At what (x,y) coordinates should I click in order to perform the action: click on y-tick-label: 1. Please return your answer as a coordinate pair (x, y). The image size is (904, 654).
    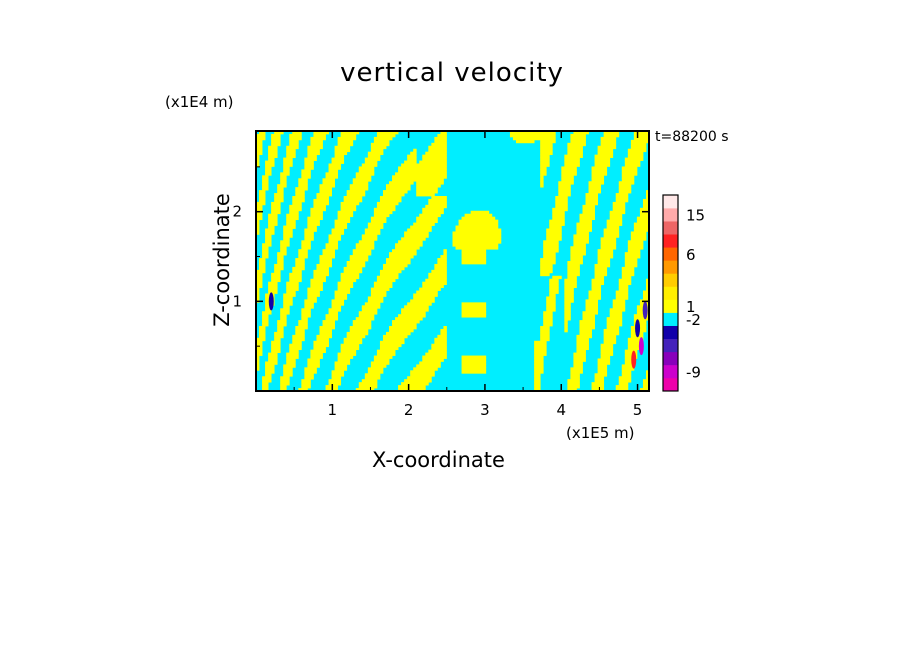
    Looking at the image, I should click on (237, 301).